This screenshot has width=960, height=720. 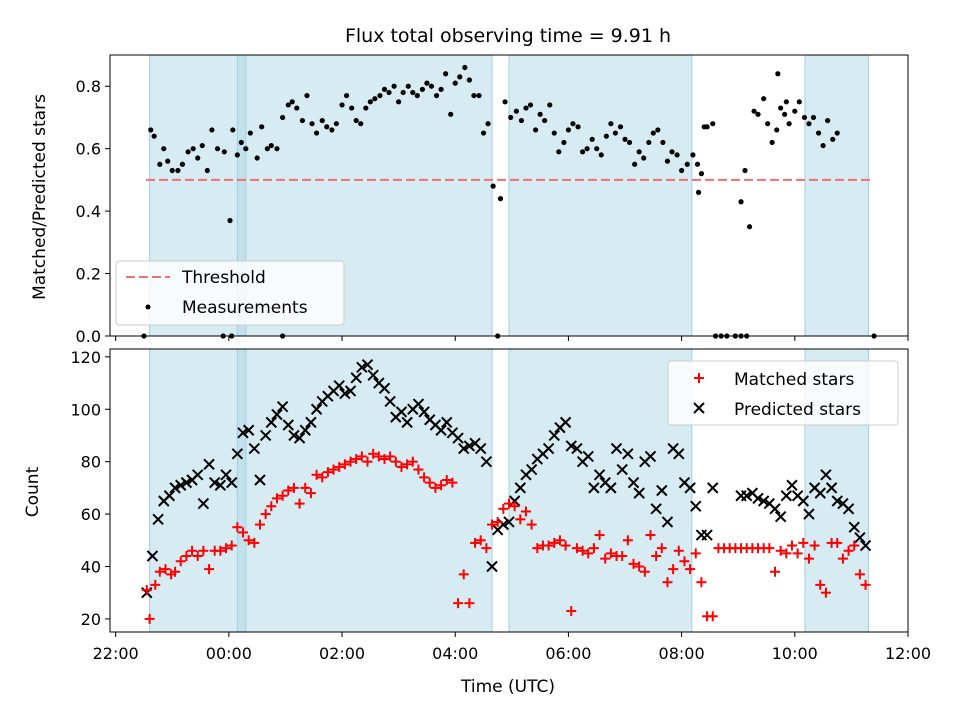 I want to click on bottom-legend: Matched stars Predicted stars, so click(x=783, y=393).